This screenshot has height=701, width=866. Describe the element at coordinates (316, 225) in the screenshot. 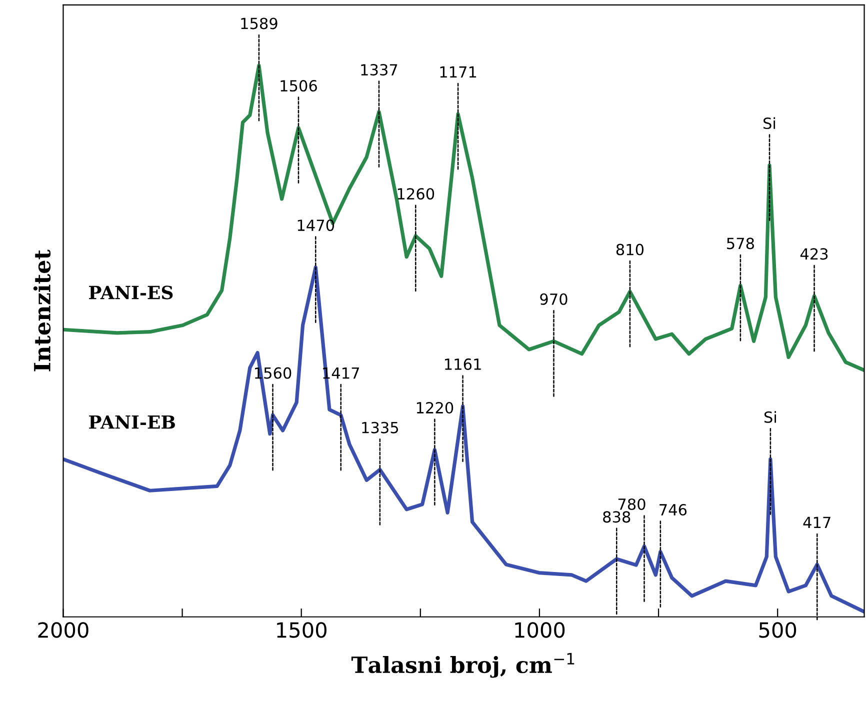

I see `annotation: 1470` at that location.